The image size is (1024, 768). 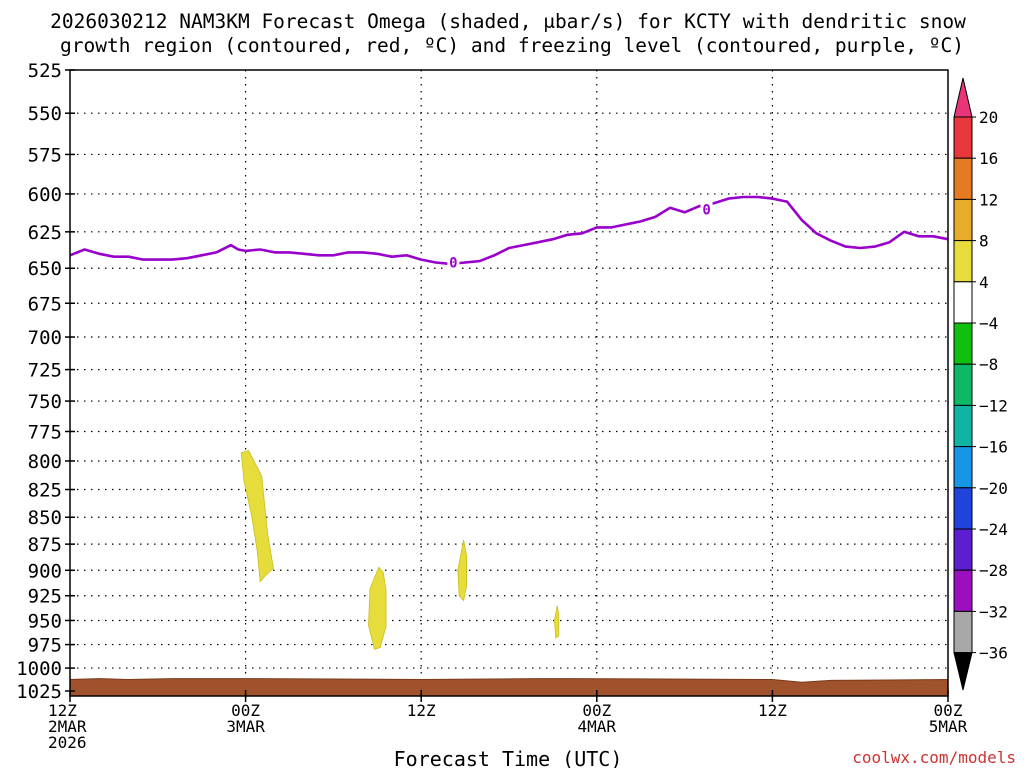 What do you see at coordinates (988, 117) in the screenshot?
I see `colorbar-label: 20` at bounding box center [988, 117].